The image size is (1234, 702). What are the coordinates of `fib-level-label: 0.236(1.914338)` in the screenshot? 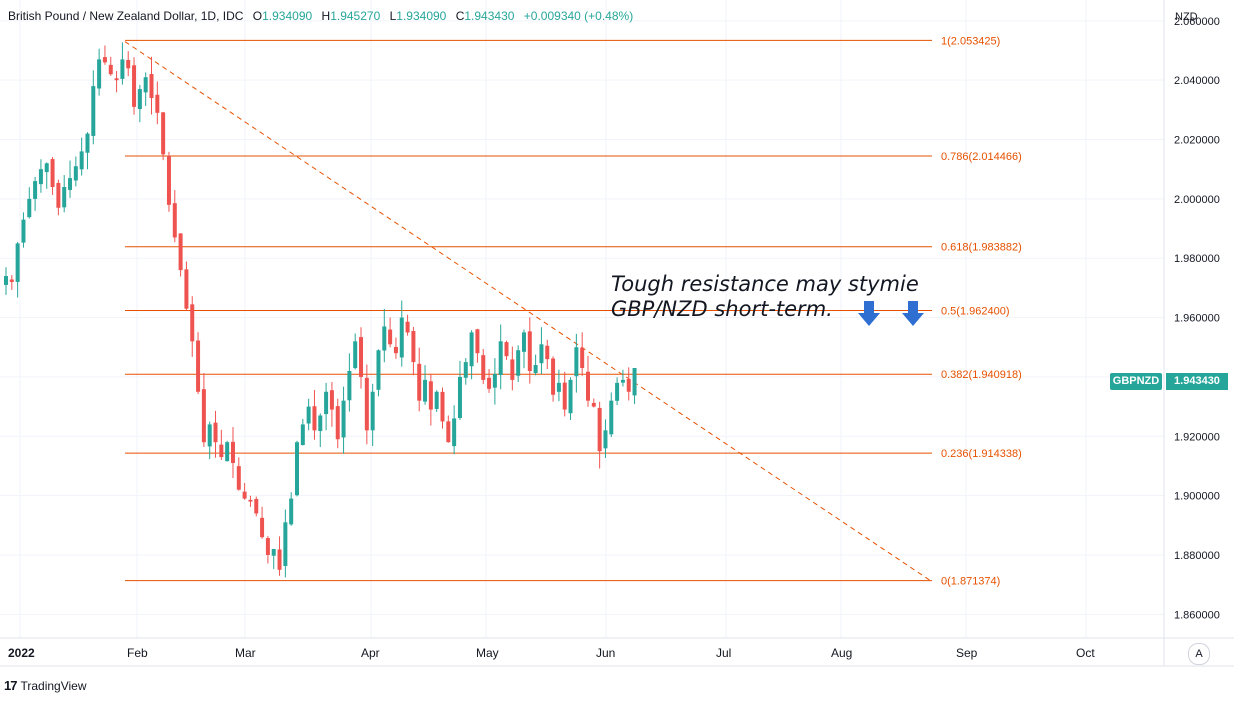 It's located at (981, 454).